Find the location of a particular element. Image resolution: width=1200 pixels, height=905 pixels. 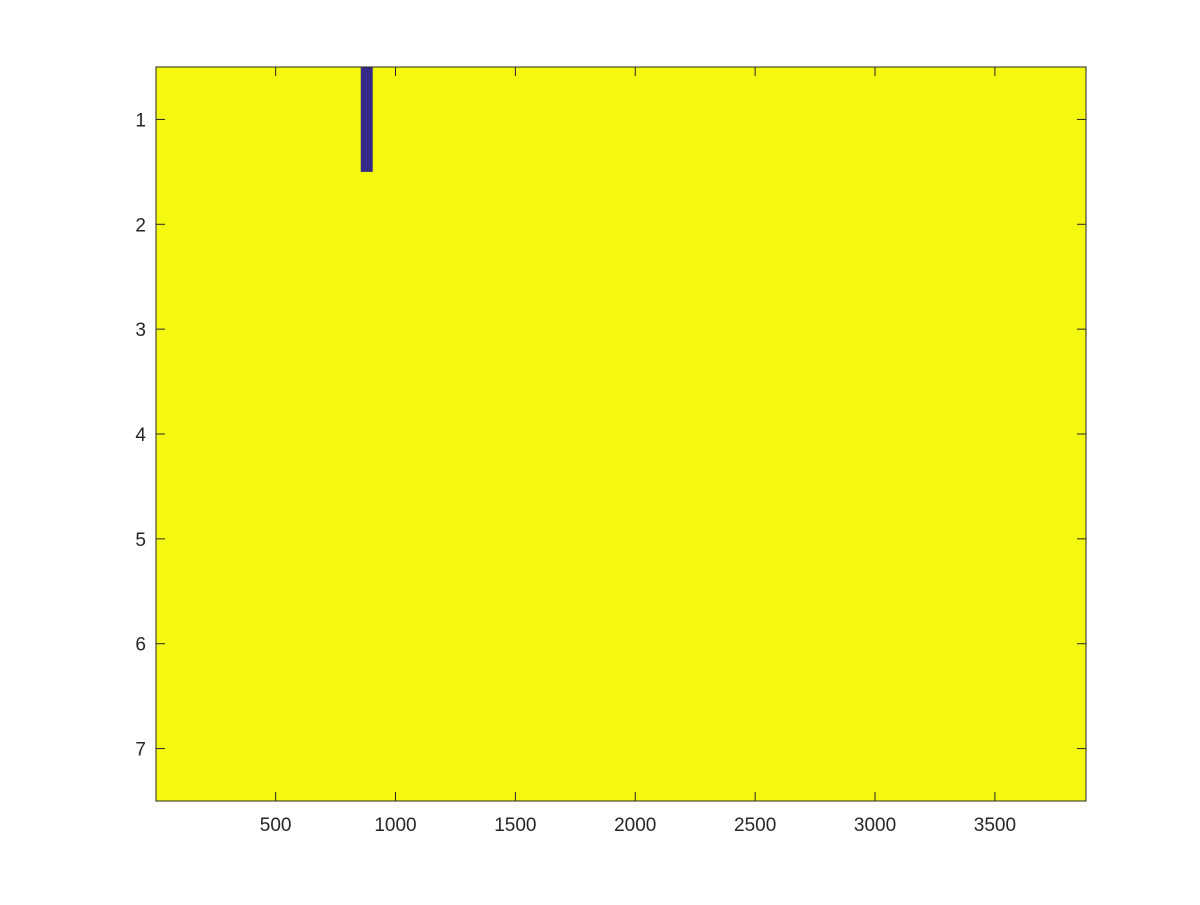

y-tick-label: 4 is located at coordinates (140, 435).